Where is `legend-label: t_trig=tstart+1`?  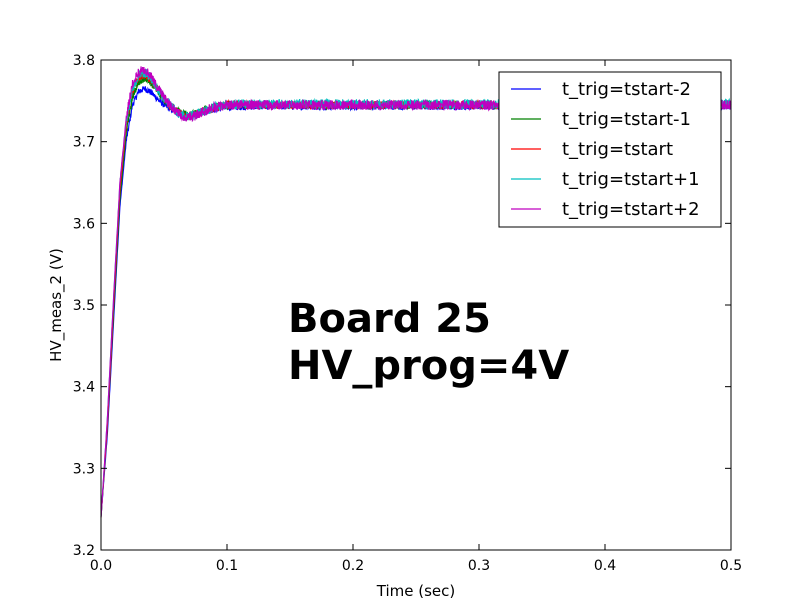
legend-label: t_trig=tstart+1 is located at coordinates (631, 179).